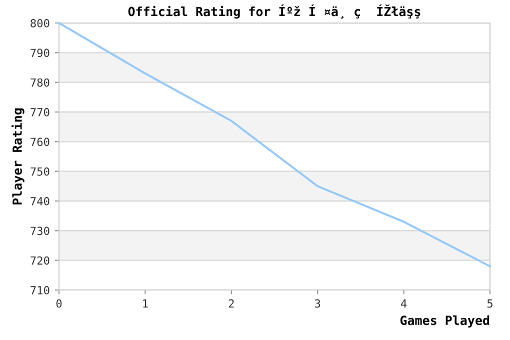 The height and width of the screenshot is (340, 510). What do you see at coordinates (40, 290) in the screenshot?
I see `y-tick-label: 710` at bounding box center [40, 290].